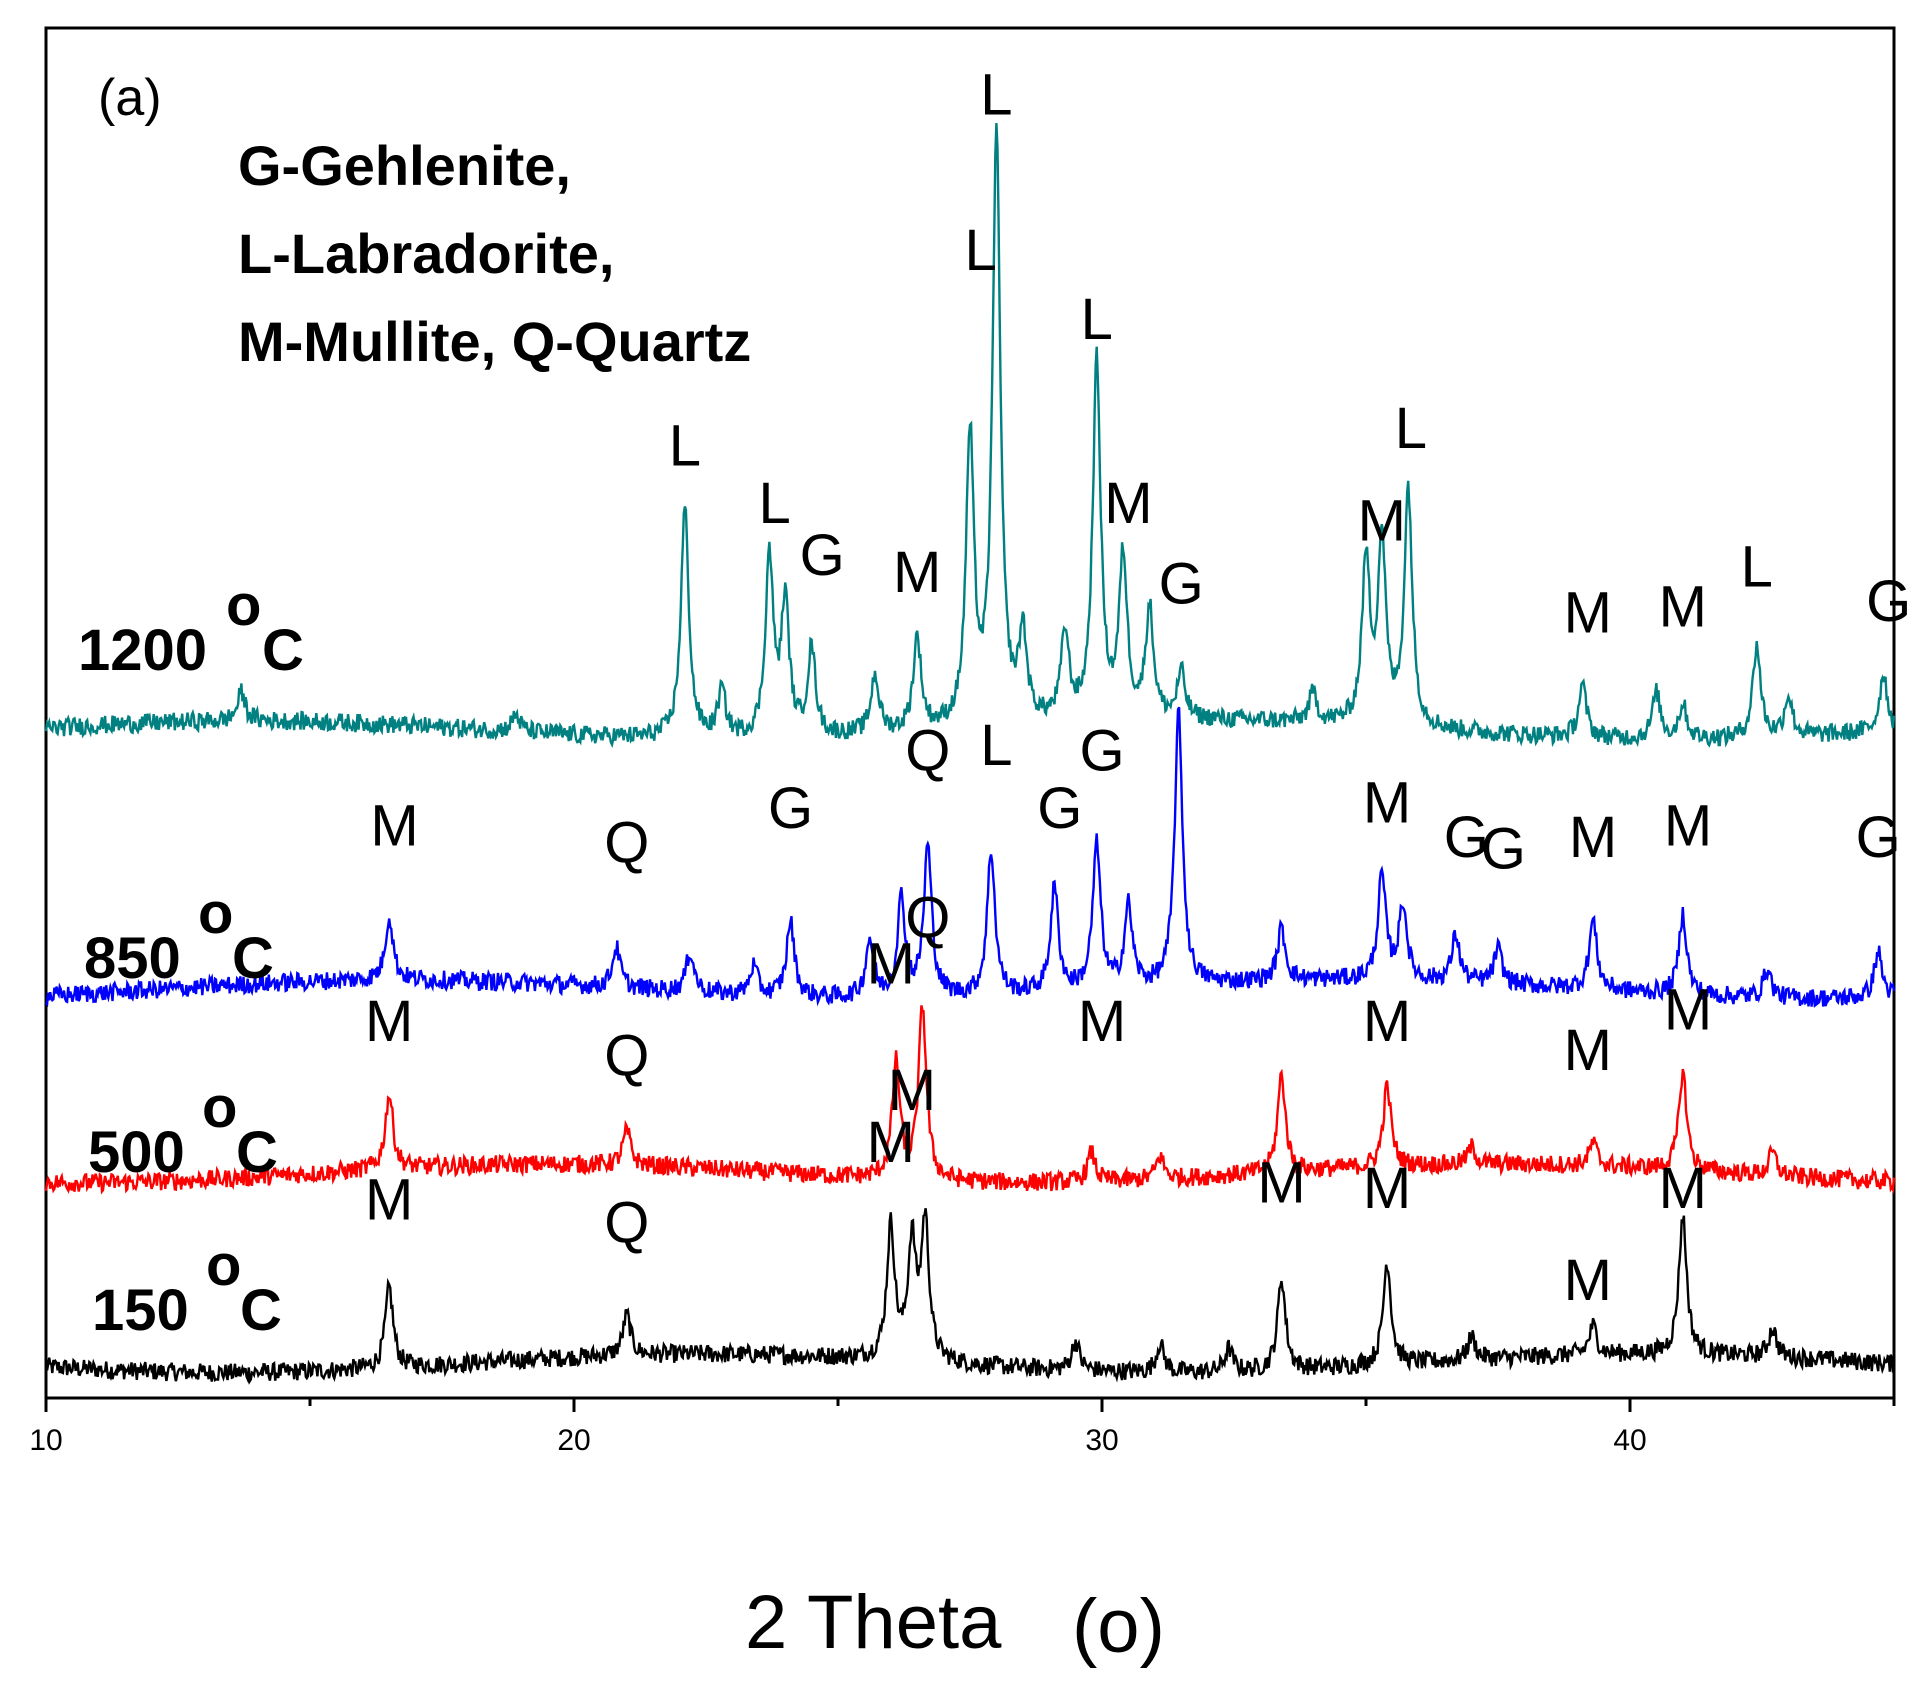 The image size is (1929, 1697). I want to click on peak-label-850-7: M, so click(1387, 802).